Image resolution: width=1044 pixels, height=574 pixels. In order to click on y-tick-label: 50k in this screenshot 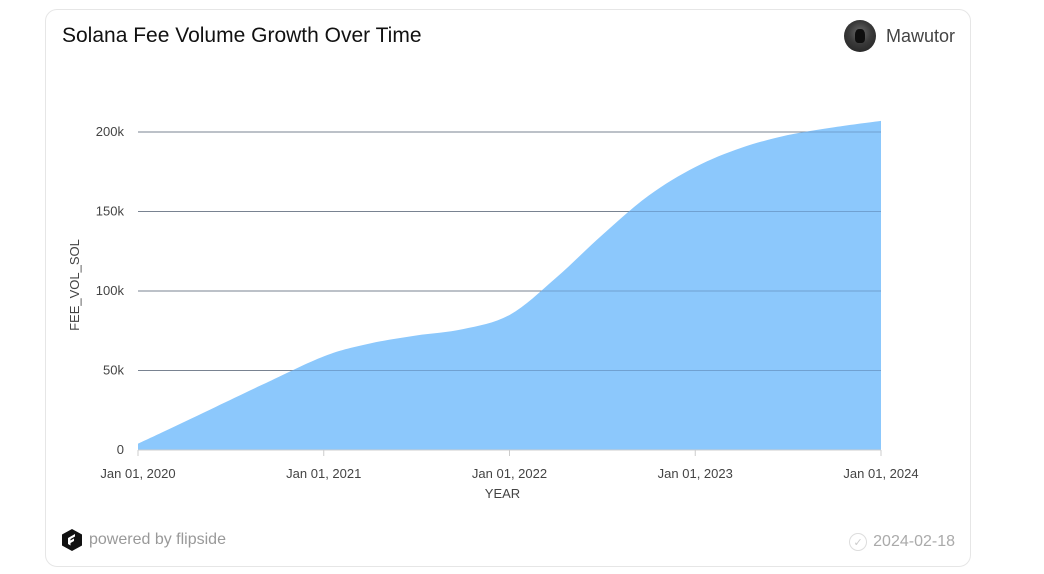, I will do `click(113, 370)`.